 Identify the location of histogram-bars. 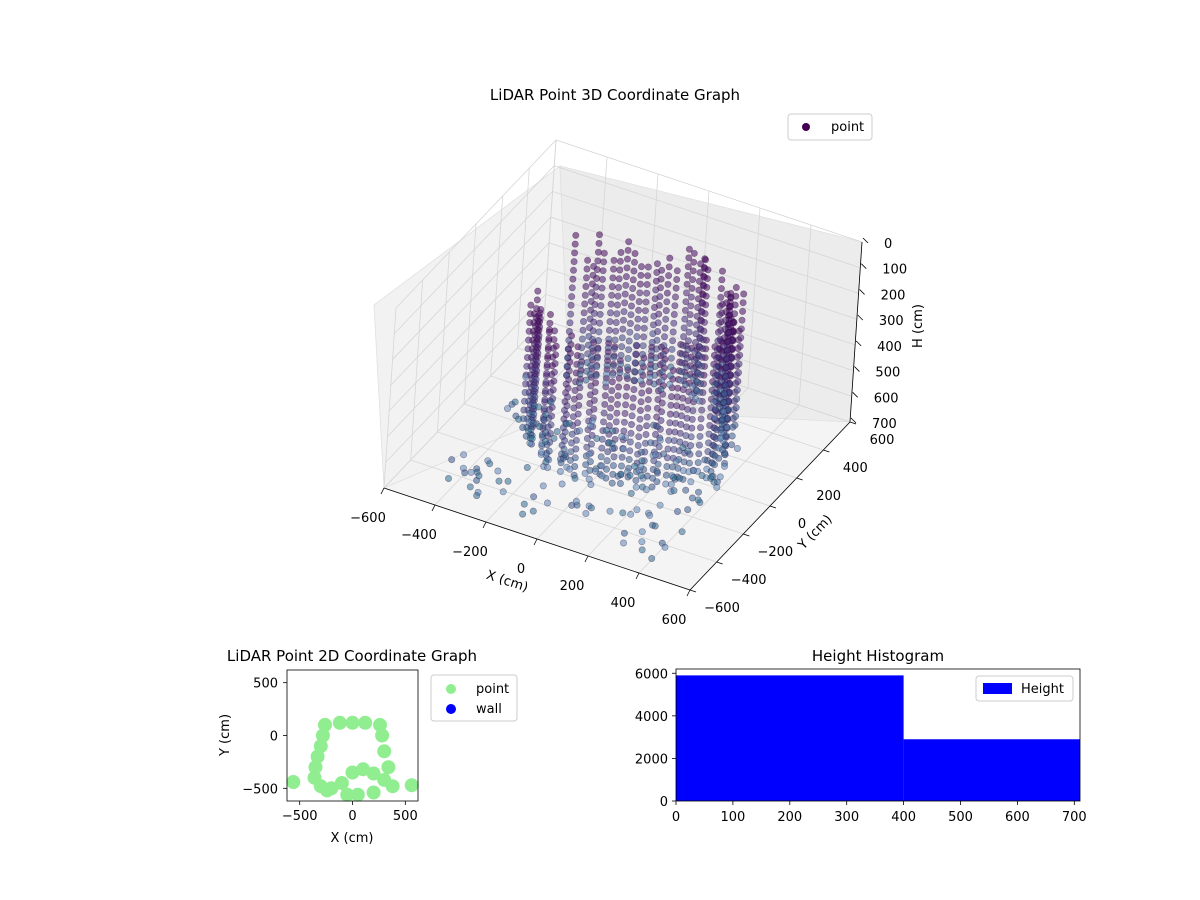
(878, 738).